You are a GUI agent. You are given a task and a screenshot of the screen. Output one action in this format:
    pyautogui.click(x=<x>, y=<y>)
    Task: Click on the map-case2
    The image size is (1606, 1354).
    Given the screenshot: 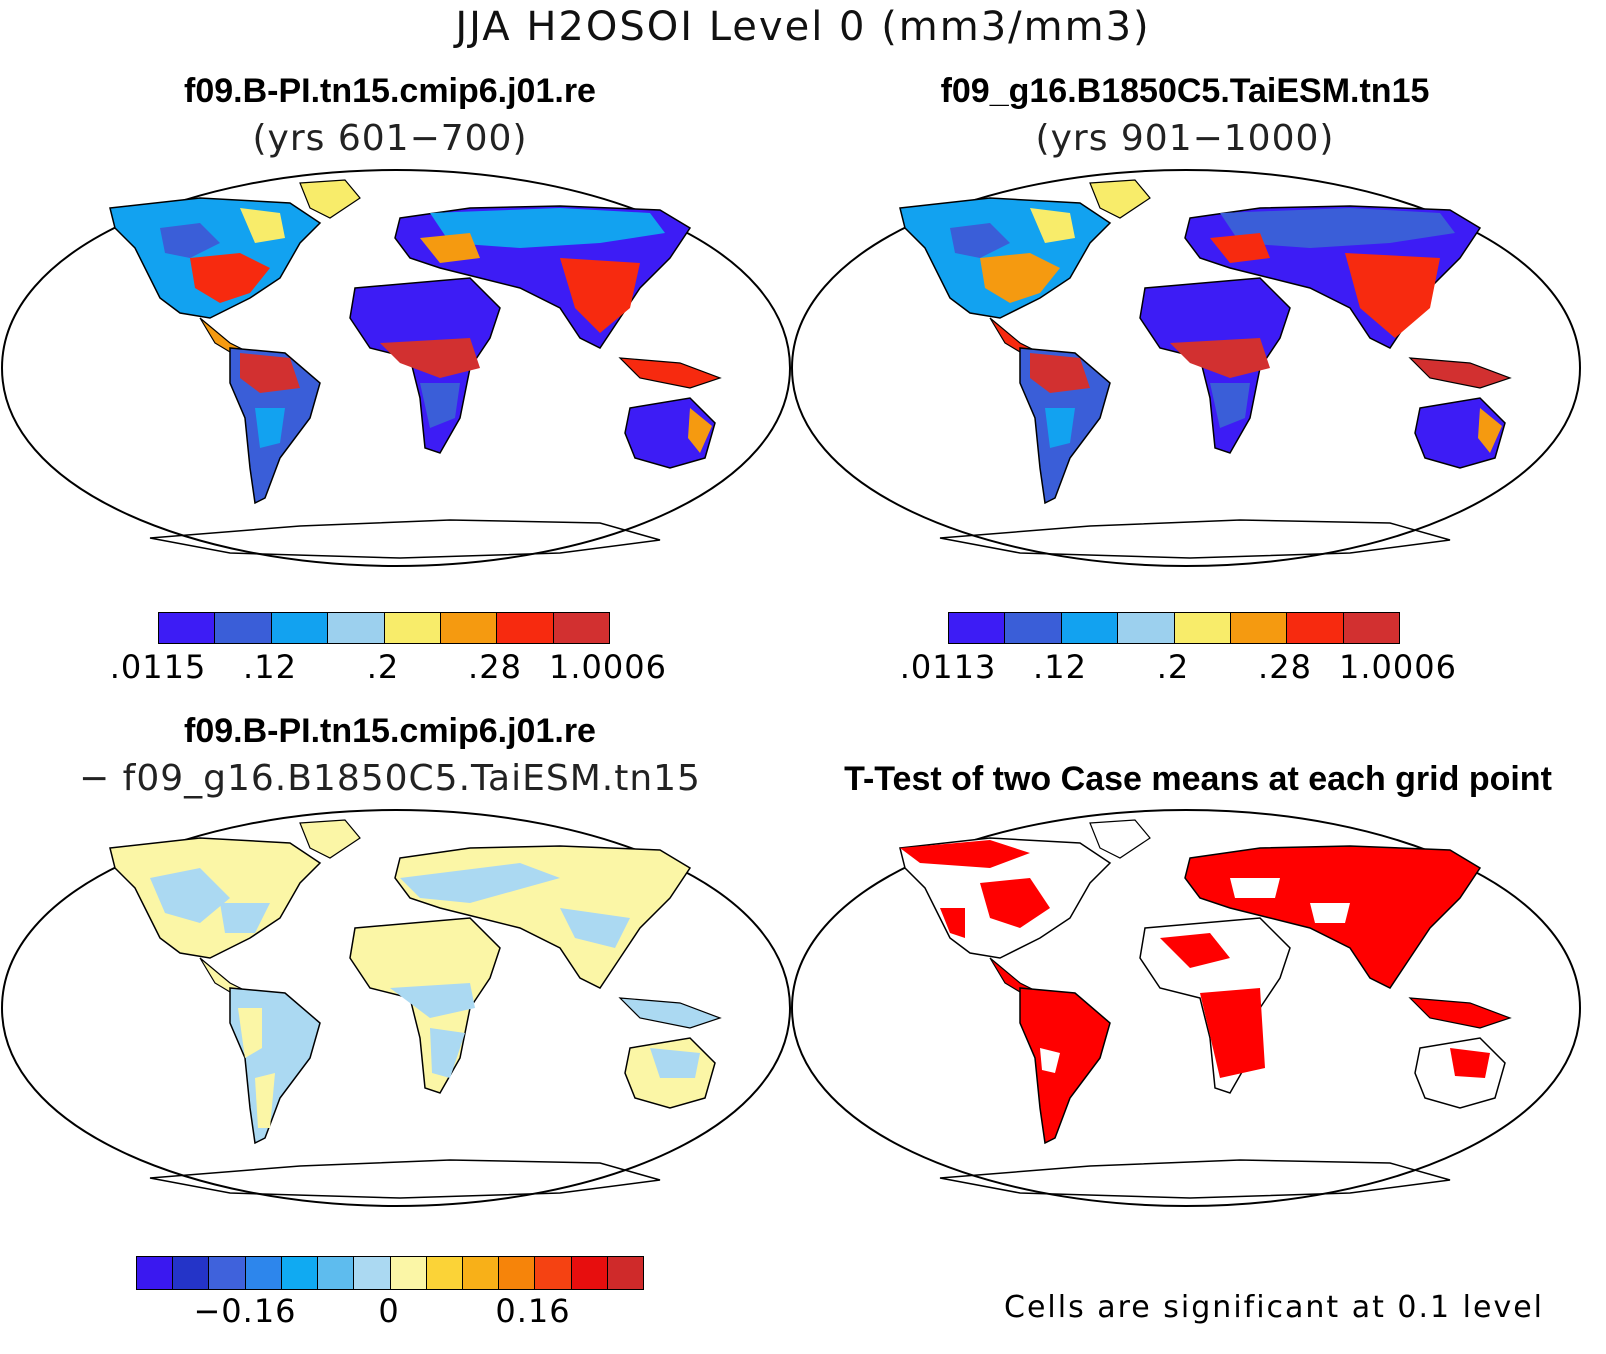 What is the action you would take?
    pyautogui.click(x=1186, y=368)
    